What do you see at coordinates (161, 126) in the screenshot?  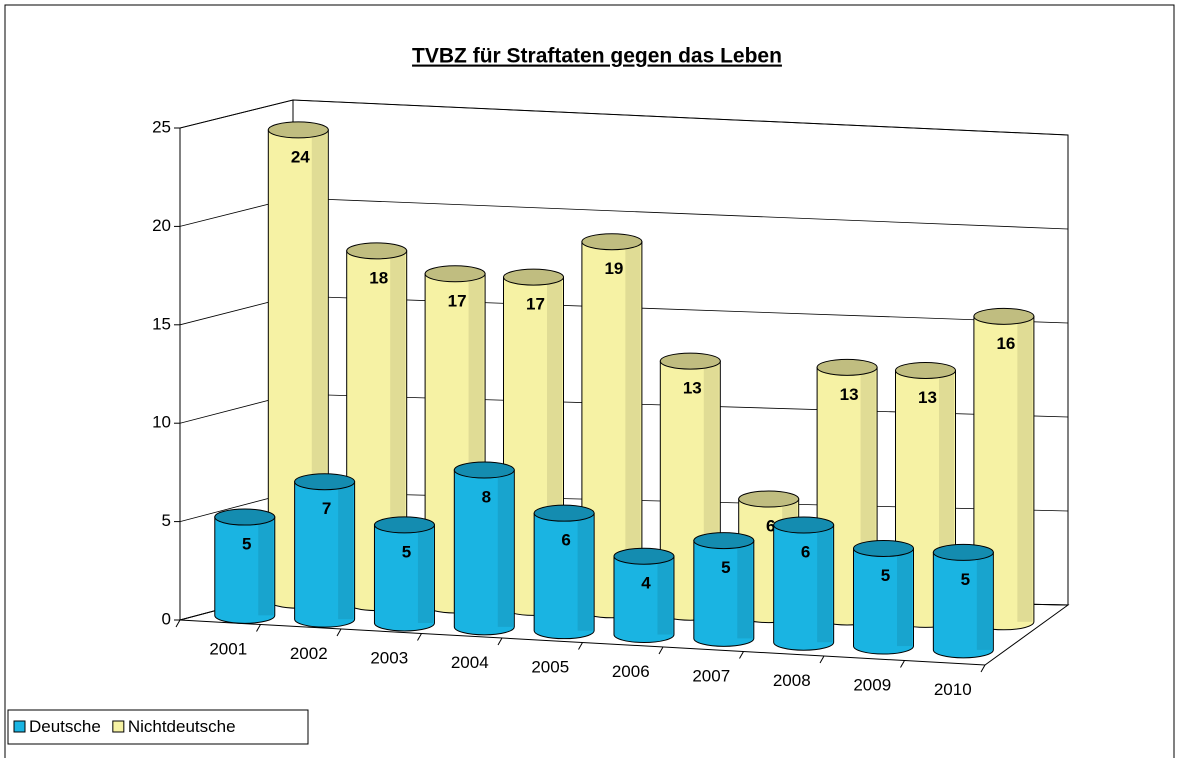 I see `y-tick-label: 25` at bounding box center [161, 126].